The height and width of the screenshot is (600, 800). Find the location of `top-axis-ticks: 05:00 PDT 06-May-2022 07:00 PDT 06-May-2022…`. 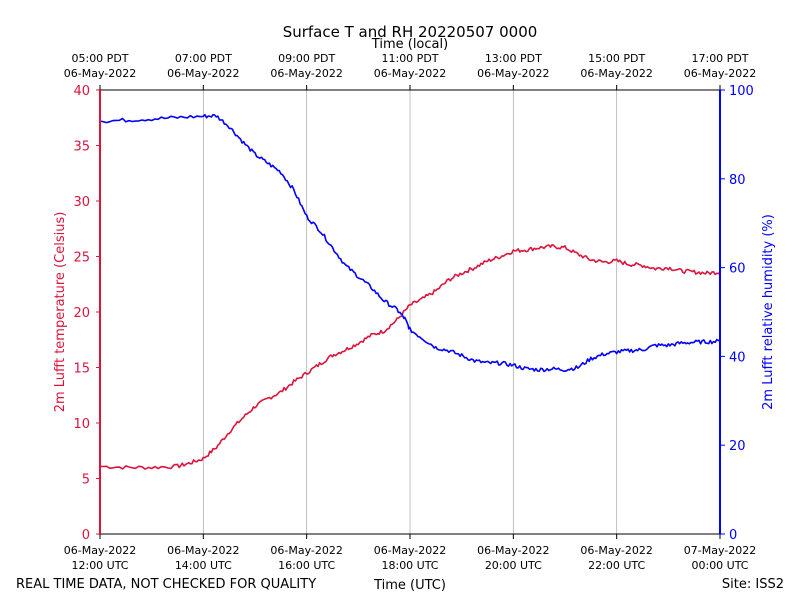

top-axis-ticks: 05:00 PDT 06-May-2022 07:00 PDT 06-May-2022… is located at coordinates (410, 71).